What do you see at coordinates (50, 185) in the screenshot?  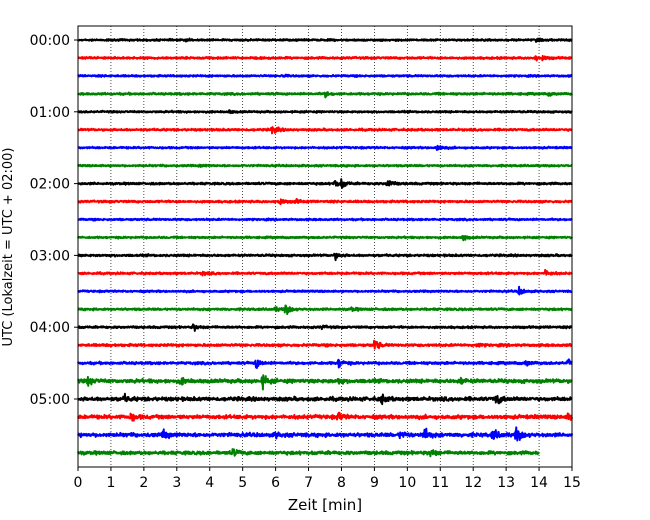 I see `y-tick-label: 02:00` at bounding box center [50, 185].